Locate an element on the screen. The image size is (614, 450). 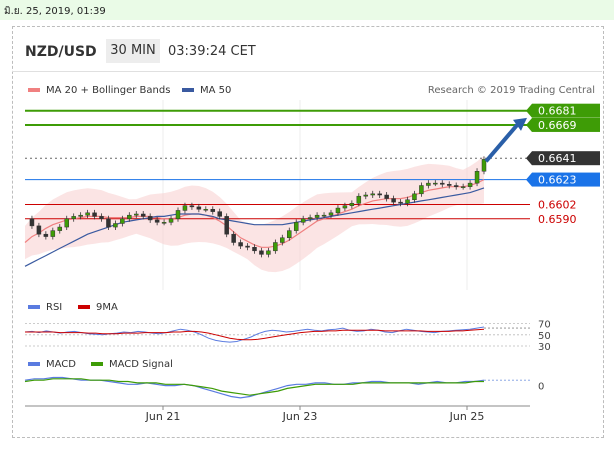
level-label-0-6623: 0.6623 is located at coordinates (557, 180).